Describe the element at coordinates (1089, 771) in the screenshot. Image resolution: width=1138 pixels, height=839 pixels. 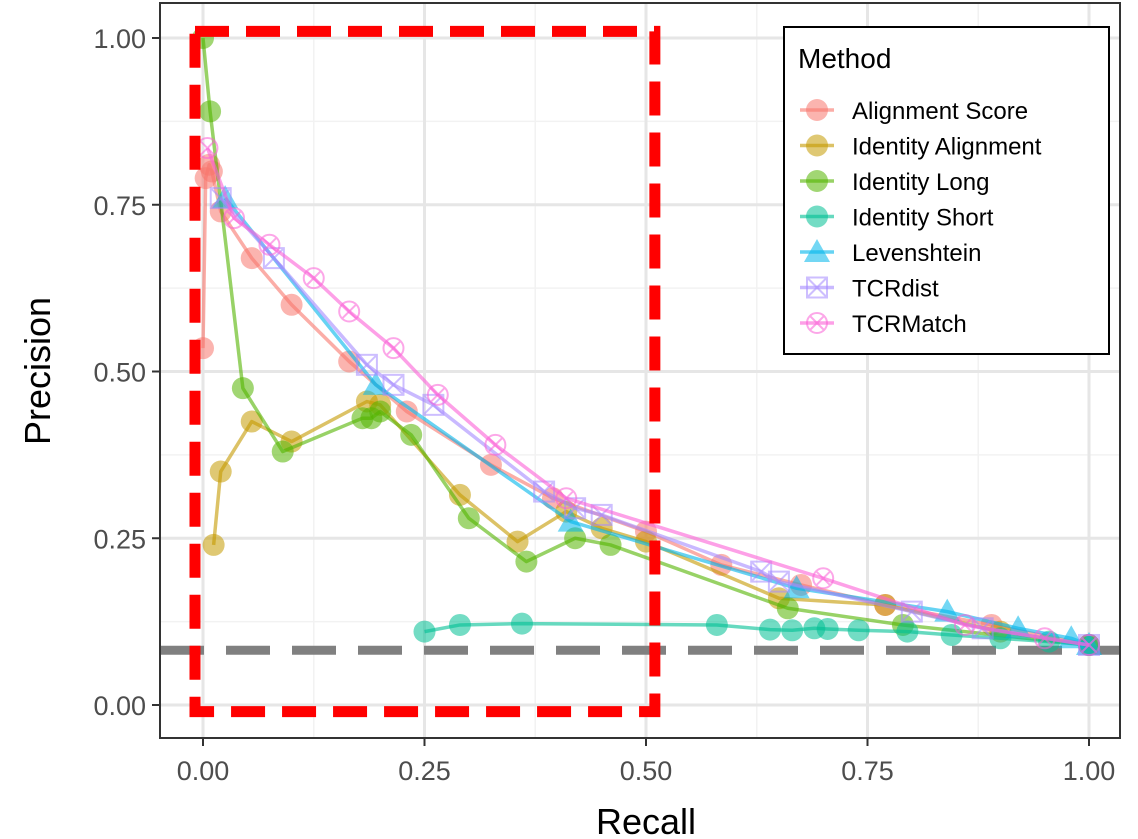
I see `x-tick-label: 1.00` at that location.